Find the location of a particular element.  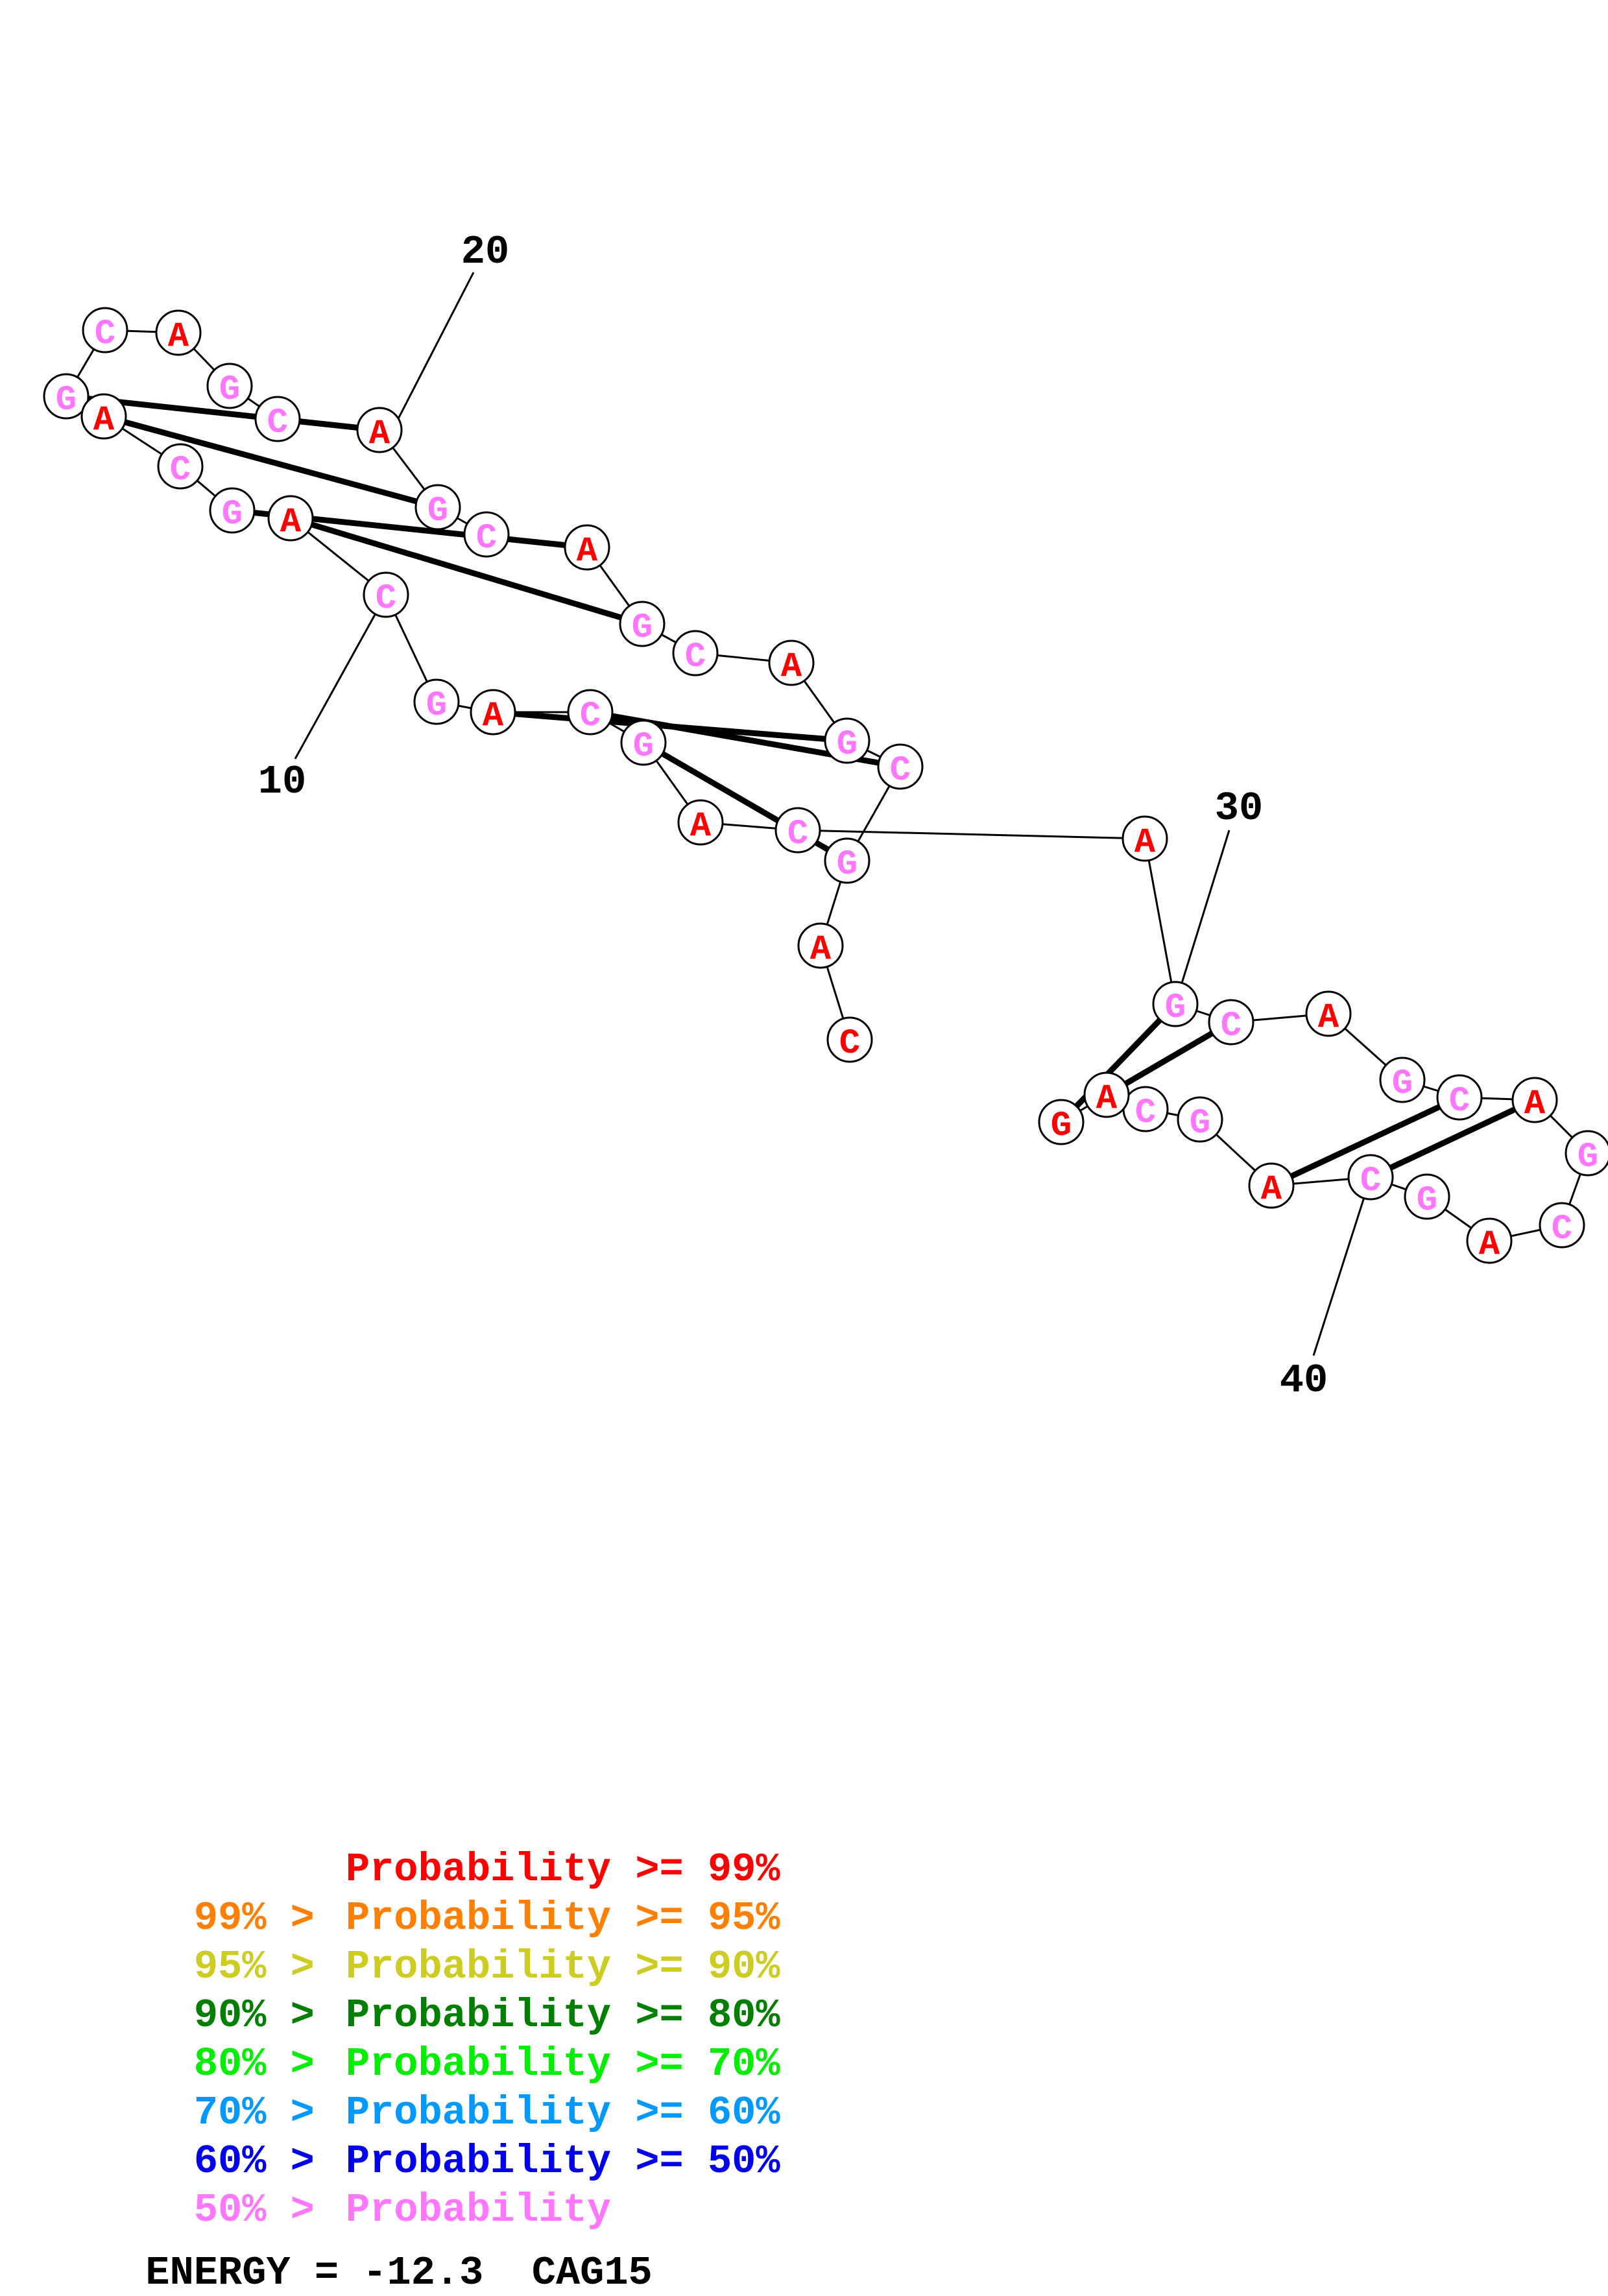

sequence-name: CAG15 is located at coordinates (592, 2273).